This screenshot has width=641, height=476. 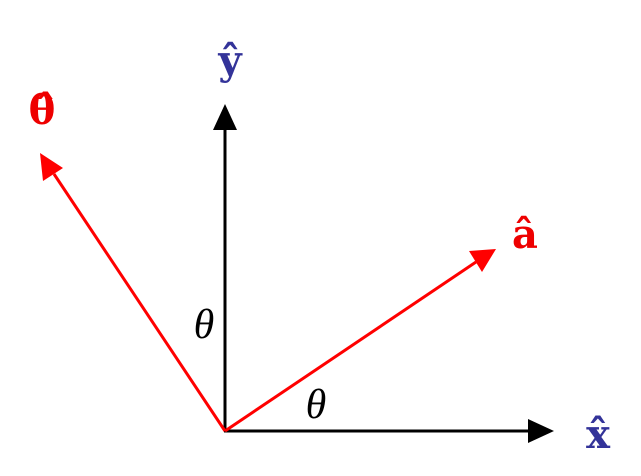 I want to click on theta-hat-label: θ̂, so click(x=42, y=110).